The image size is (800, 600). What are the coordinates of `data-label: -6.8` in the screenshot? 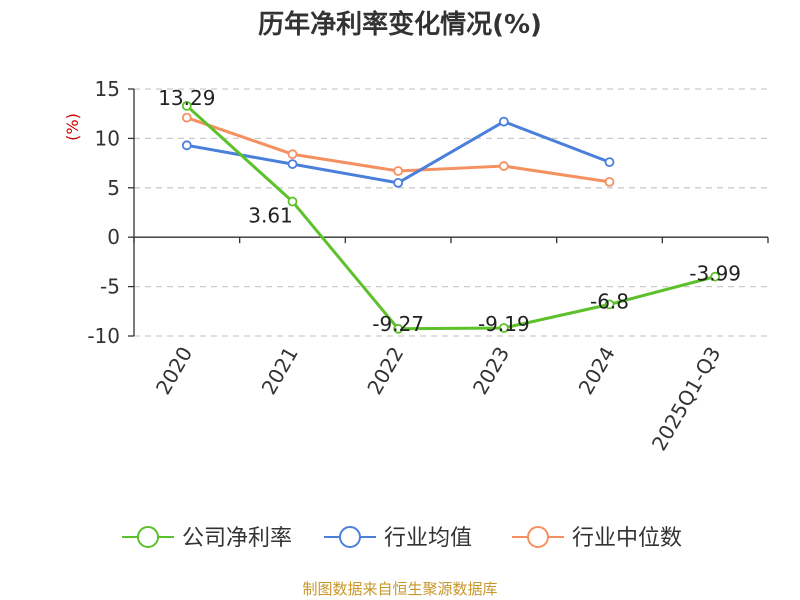 It's located at (609, 301).